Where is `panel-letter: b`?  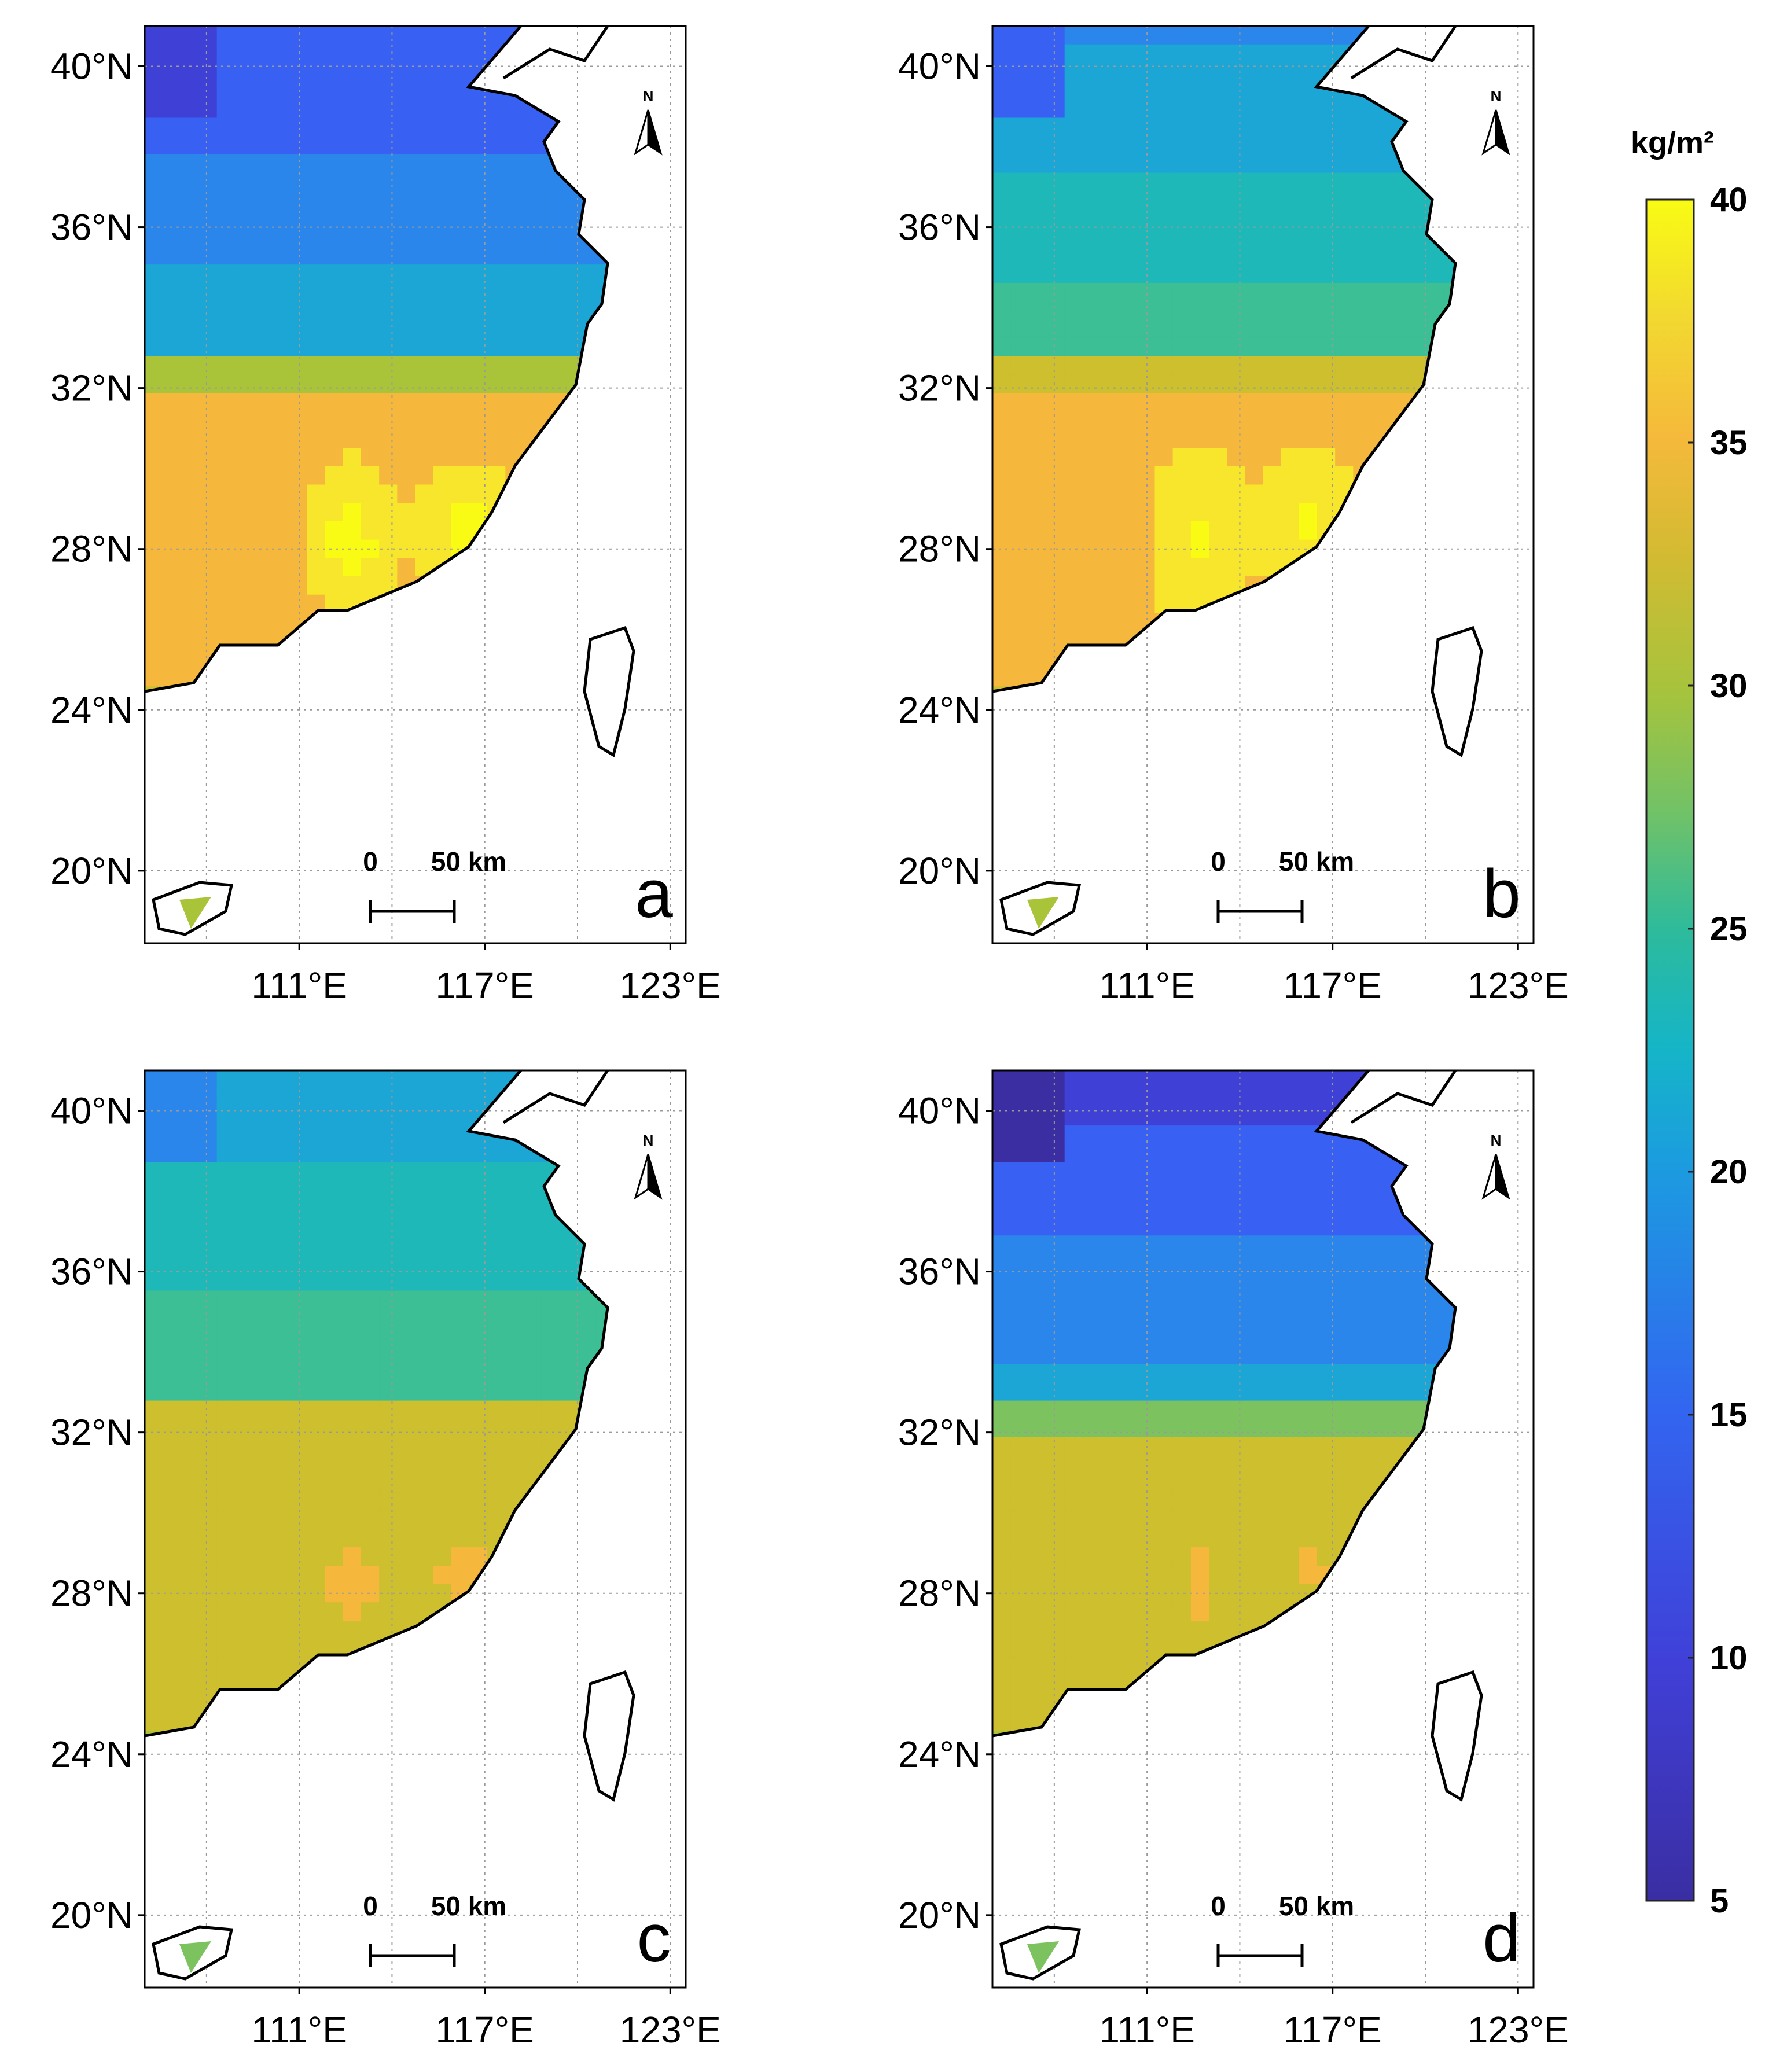
panel-letter: b is located at coordinates (1502, 894).